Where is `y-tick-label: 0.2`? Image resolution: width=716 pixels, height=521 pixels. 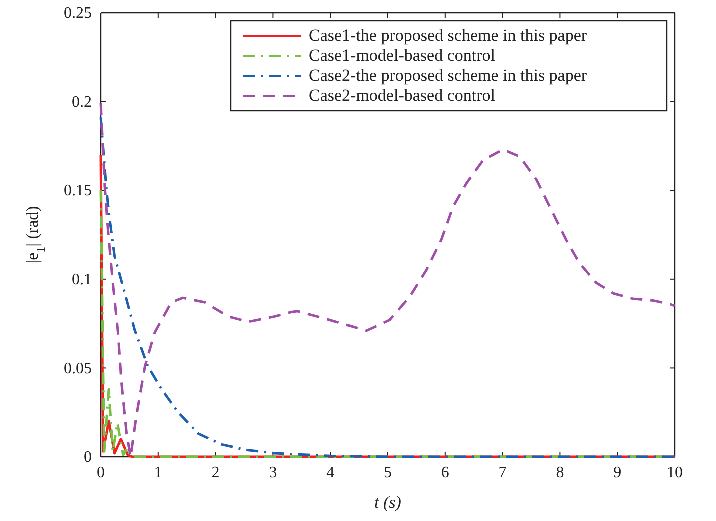
y-tick-label: 0.2 is located at coordinates (82, 102).